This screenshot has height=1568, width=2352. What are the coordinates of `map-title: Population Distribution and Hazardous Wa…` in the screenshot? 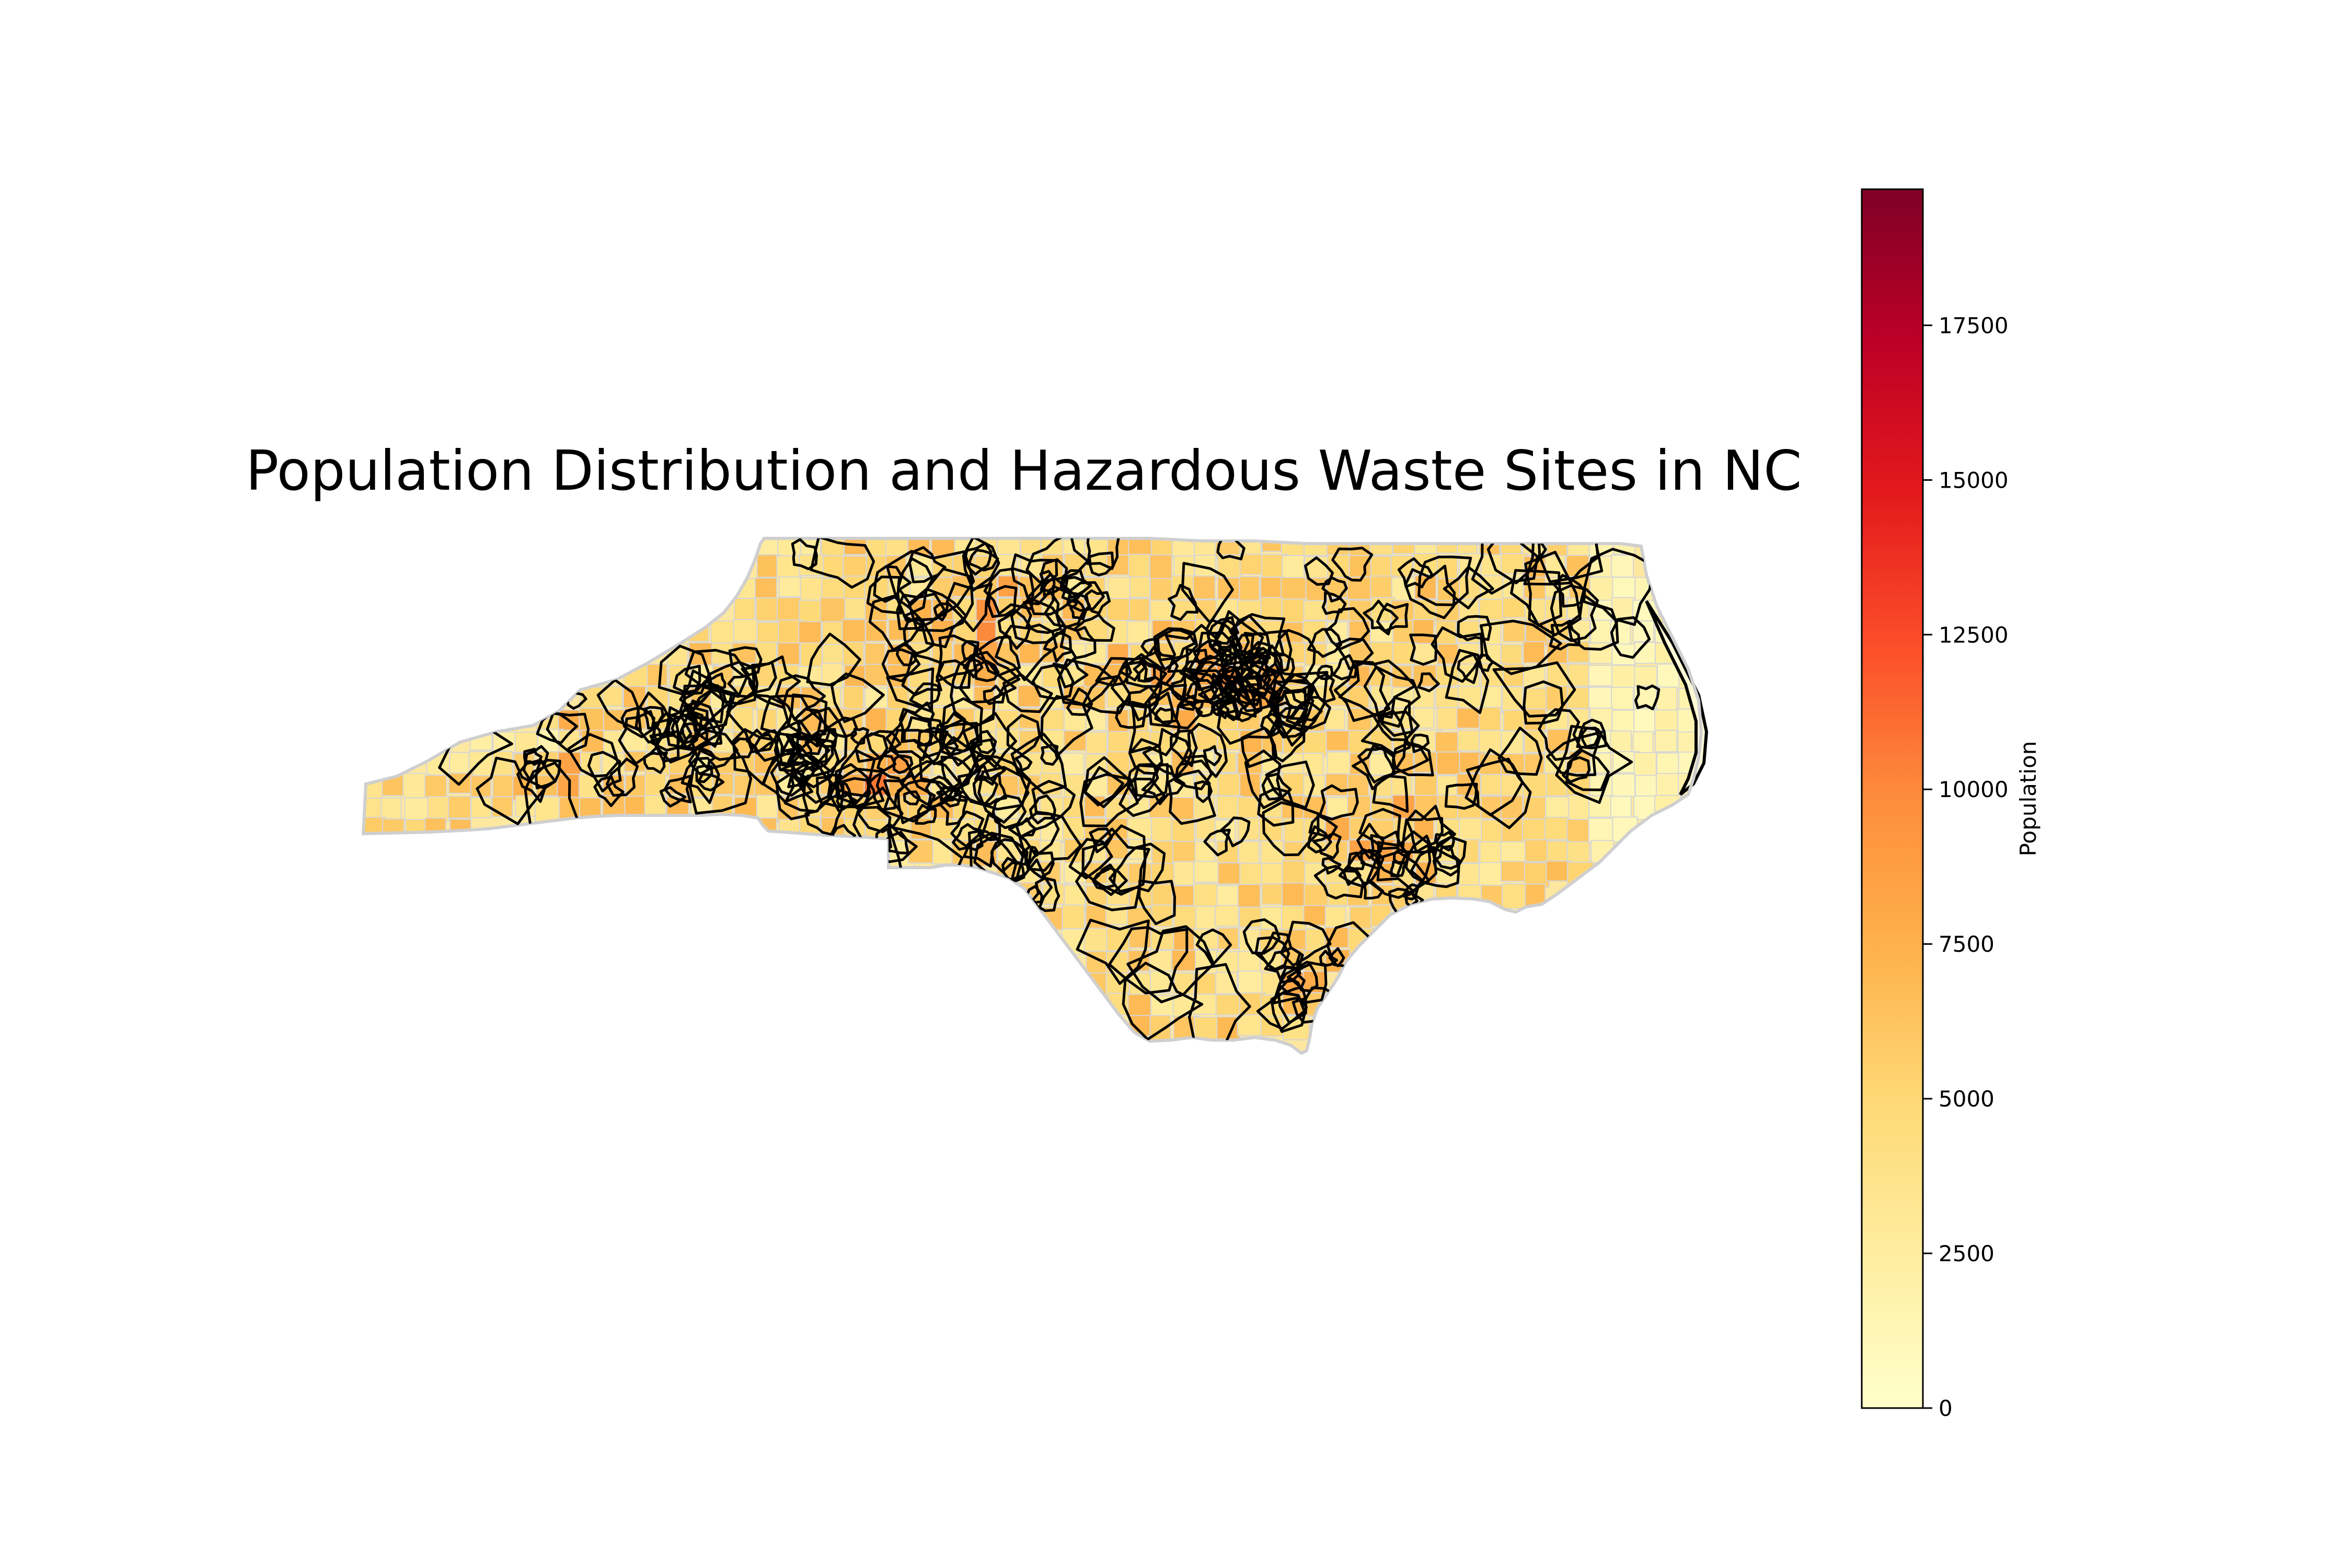 It's located at (1024, 471).